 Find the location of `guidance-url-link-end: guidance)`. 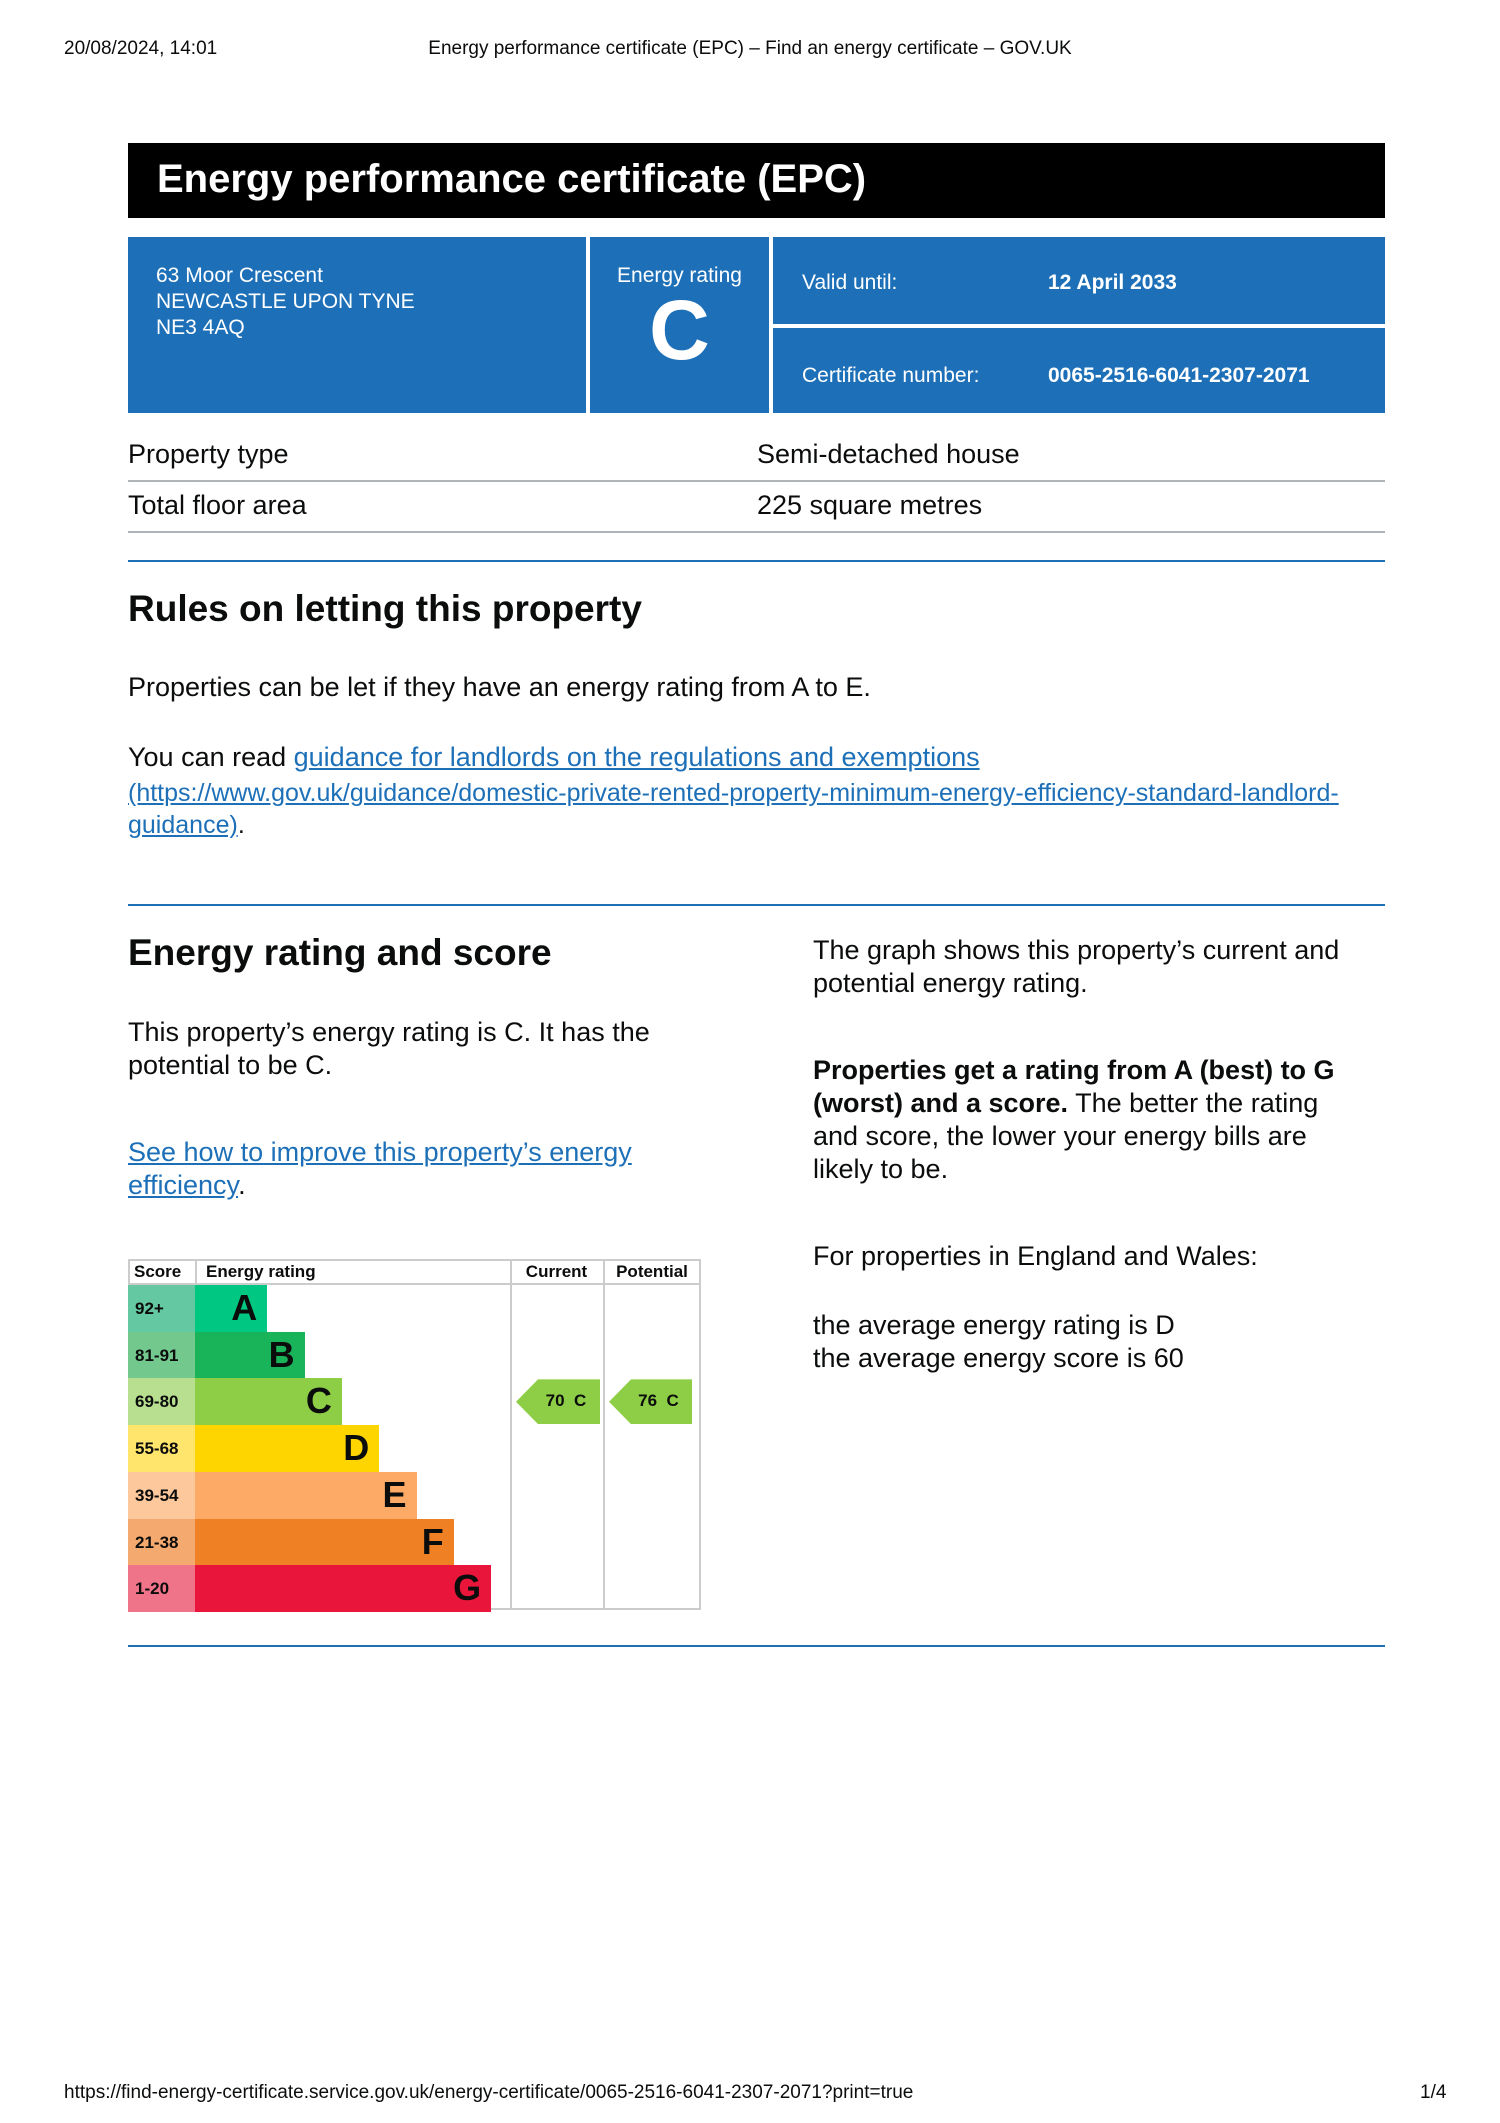

guidance-url-link-end: guidance) is located at coordinates (183, 825).